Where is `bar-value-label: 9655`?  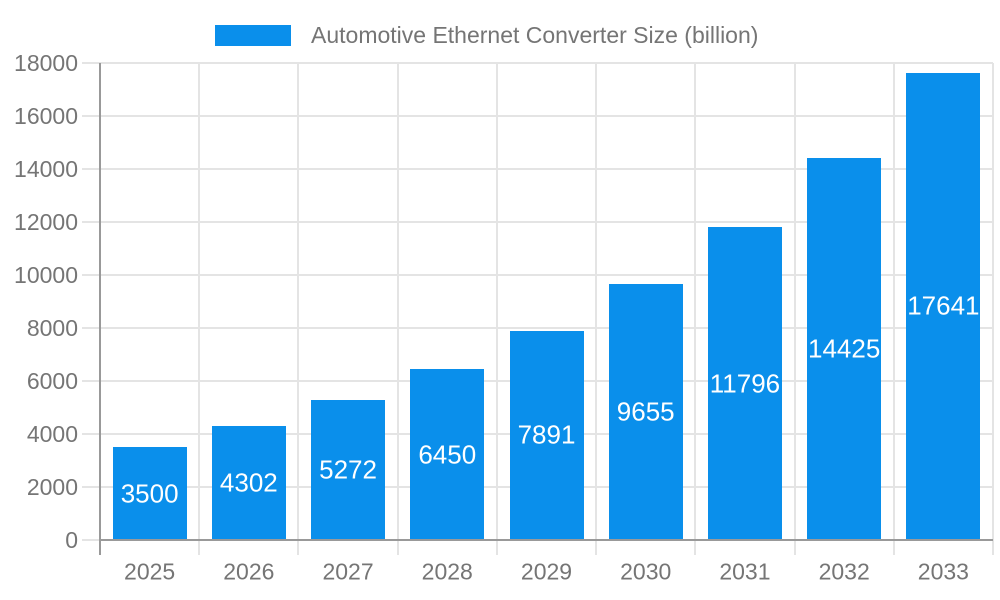 bar-value-label: 9655 is located at coordinates (645, 411).